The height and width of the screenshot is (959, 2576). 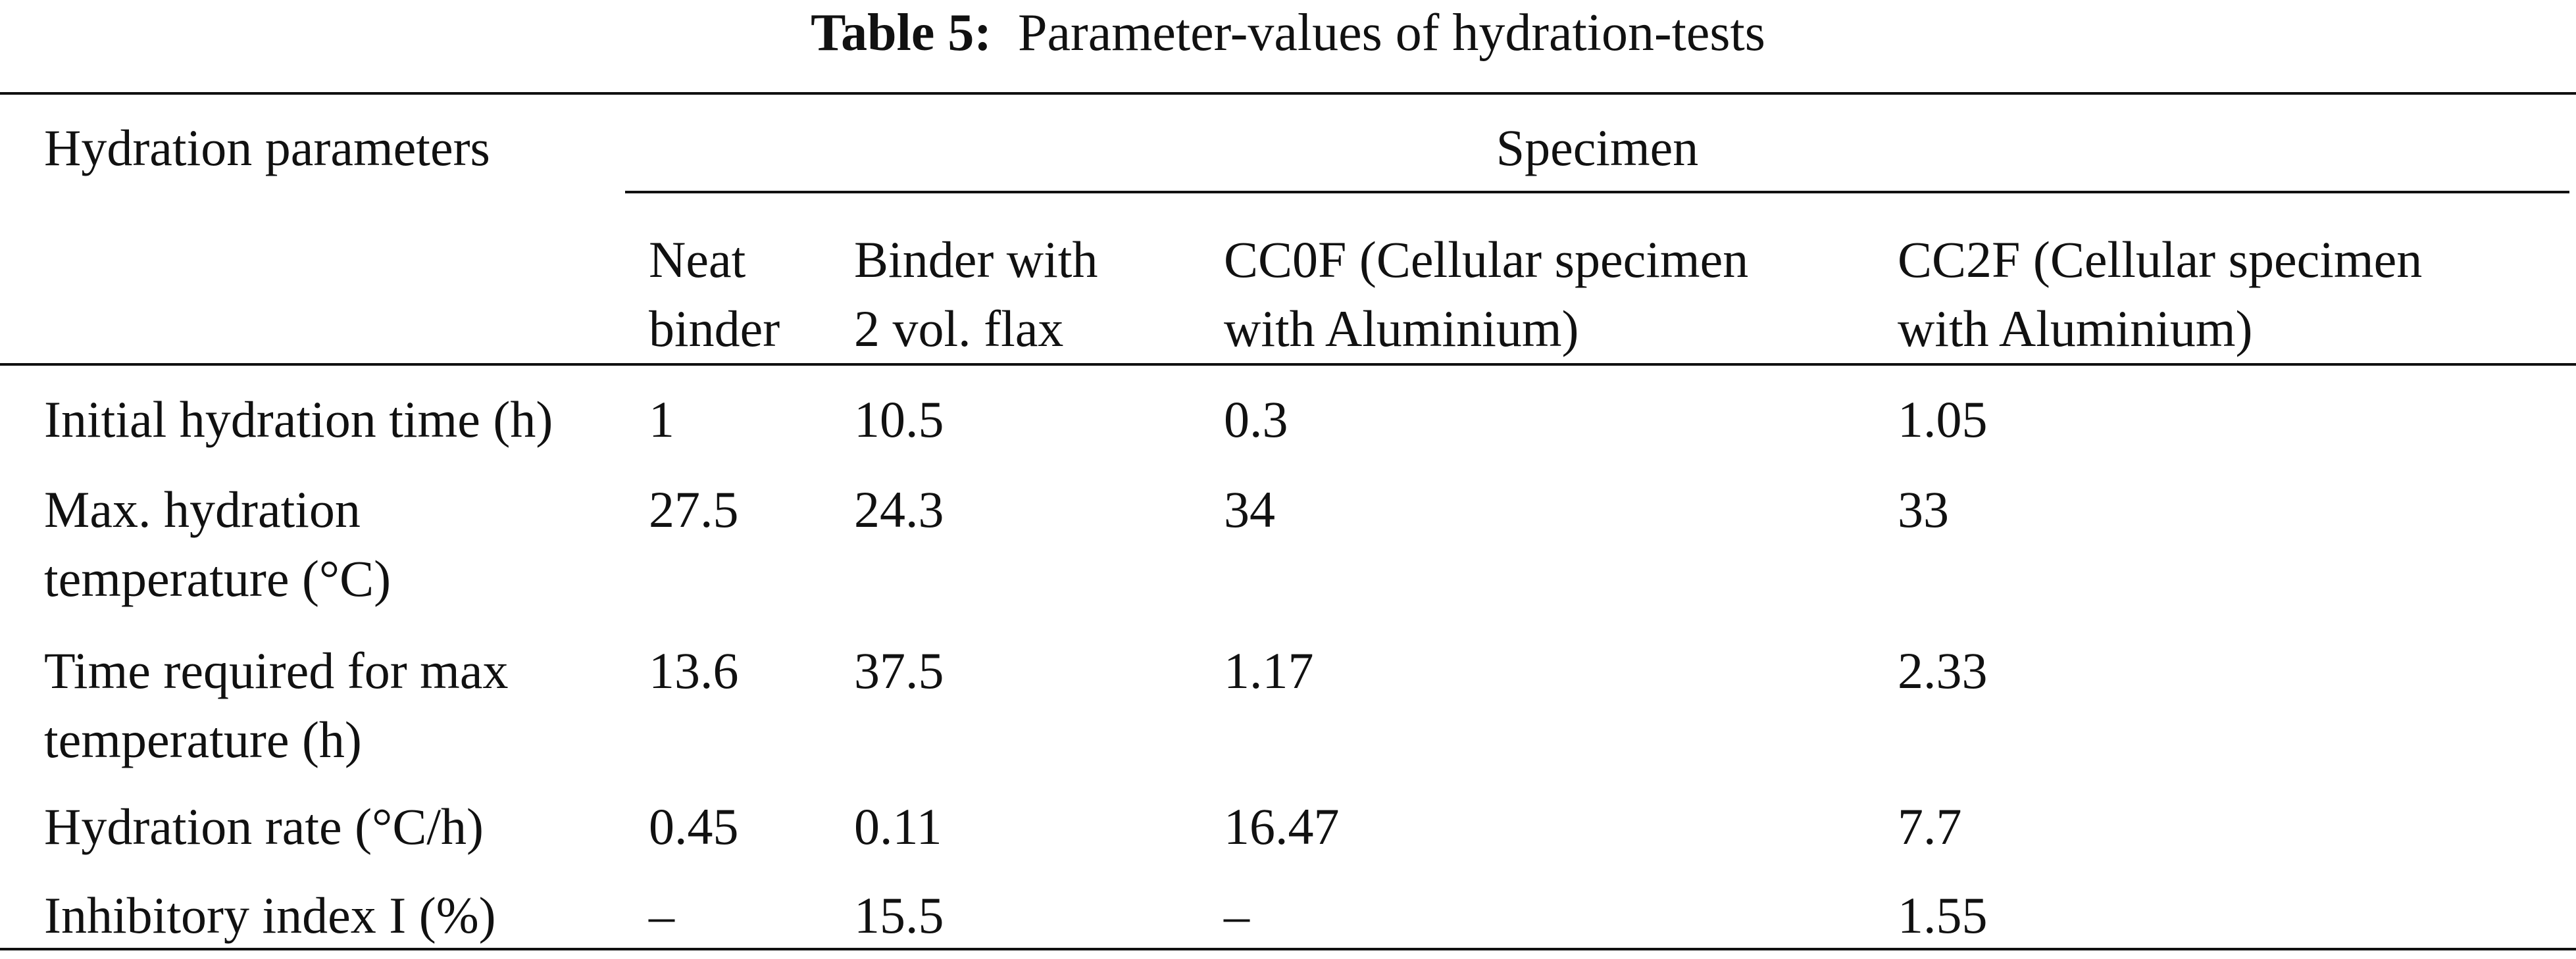 What do you see at coordinates (1392, 33) in the screenshot?
I see `caption-text: Parameter-values of hydration-tests` at bounding box center [1392, 33].